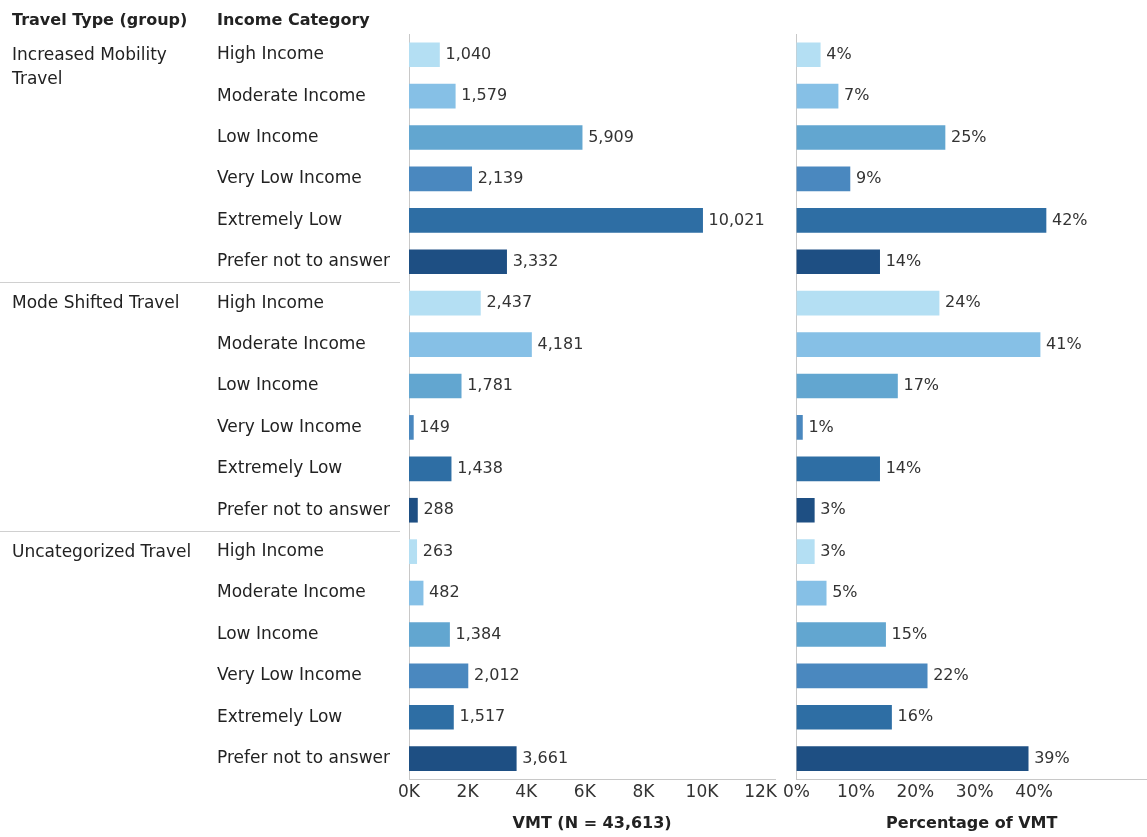  I want to click on data-label: 5,909, so click(611, 136).